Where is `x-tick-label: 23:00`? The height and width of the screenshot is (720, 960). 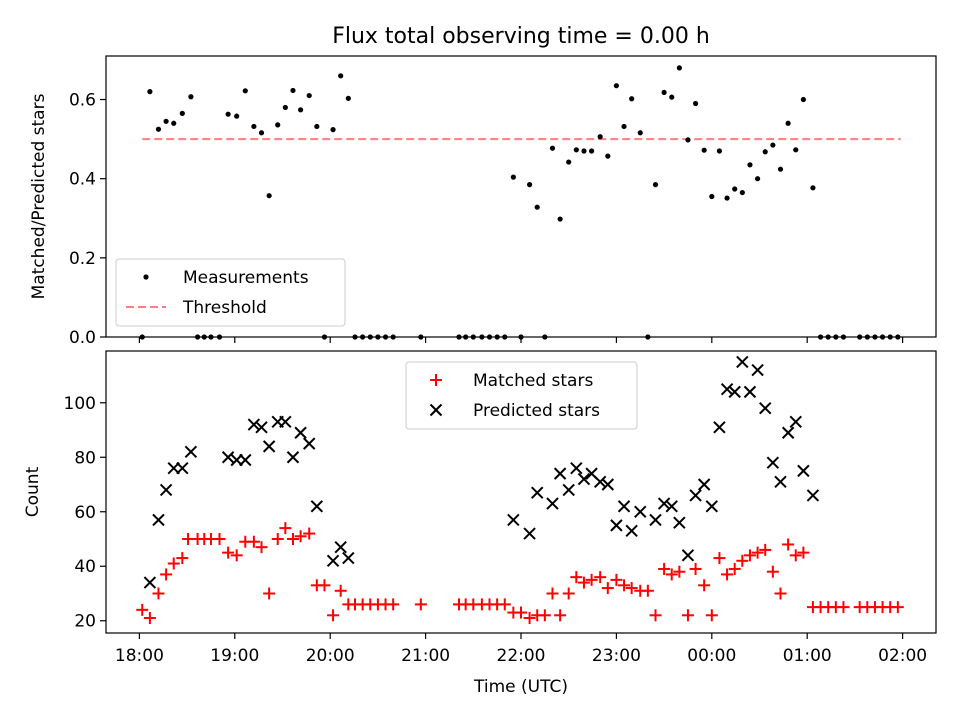
x-tick-label: 23:00 is located at coordinates (616, 656).